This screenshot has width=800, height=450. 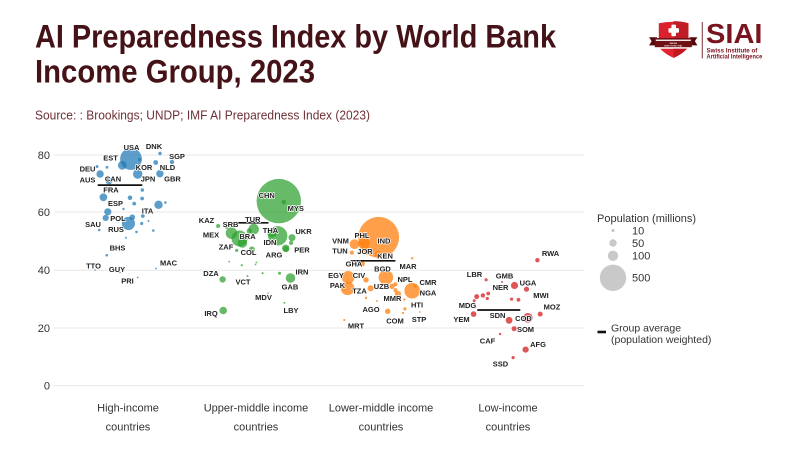 I want to click on svg-text: Swiss Institute of, so click(x=733, y=50).